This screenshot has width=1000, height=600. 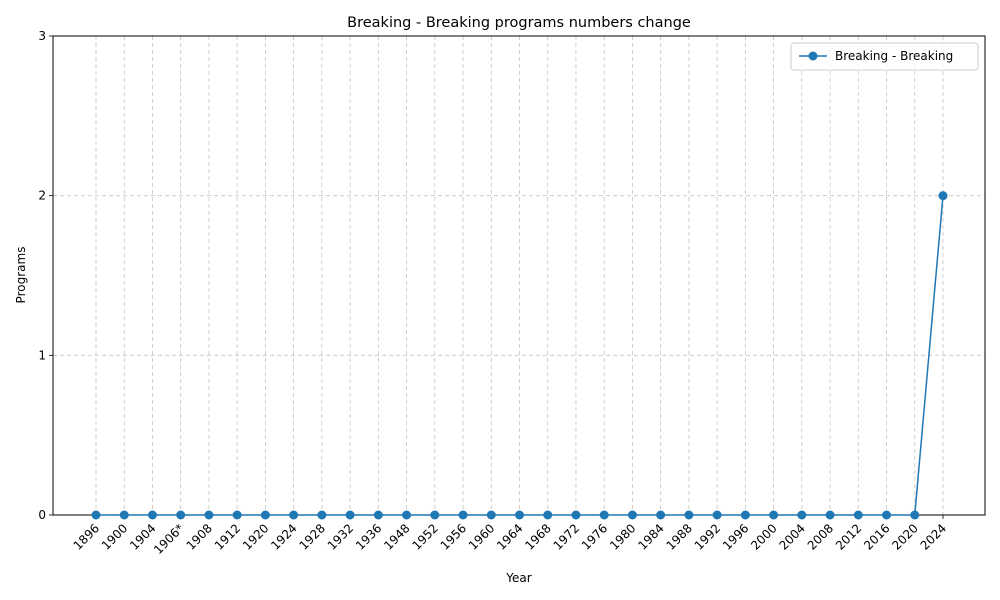 I want to click on y-axis-label: Programs, so click(x=21, y=275).